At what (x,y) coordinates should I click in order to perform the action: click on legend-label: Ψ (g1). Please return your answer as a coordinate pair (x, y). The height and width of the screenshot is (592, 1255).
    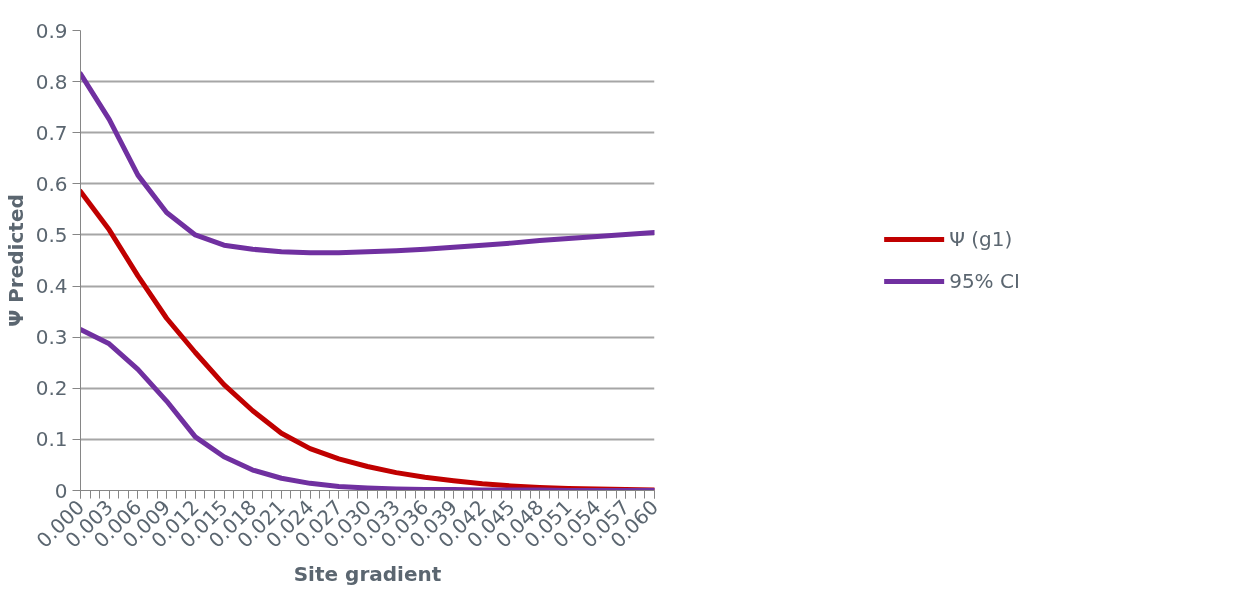
    Looking at the image, I should click on (981, 239).